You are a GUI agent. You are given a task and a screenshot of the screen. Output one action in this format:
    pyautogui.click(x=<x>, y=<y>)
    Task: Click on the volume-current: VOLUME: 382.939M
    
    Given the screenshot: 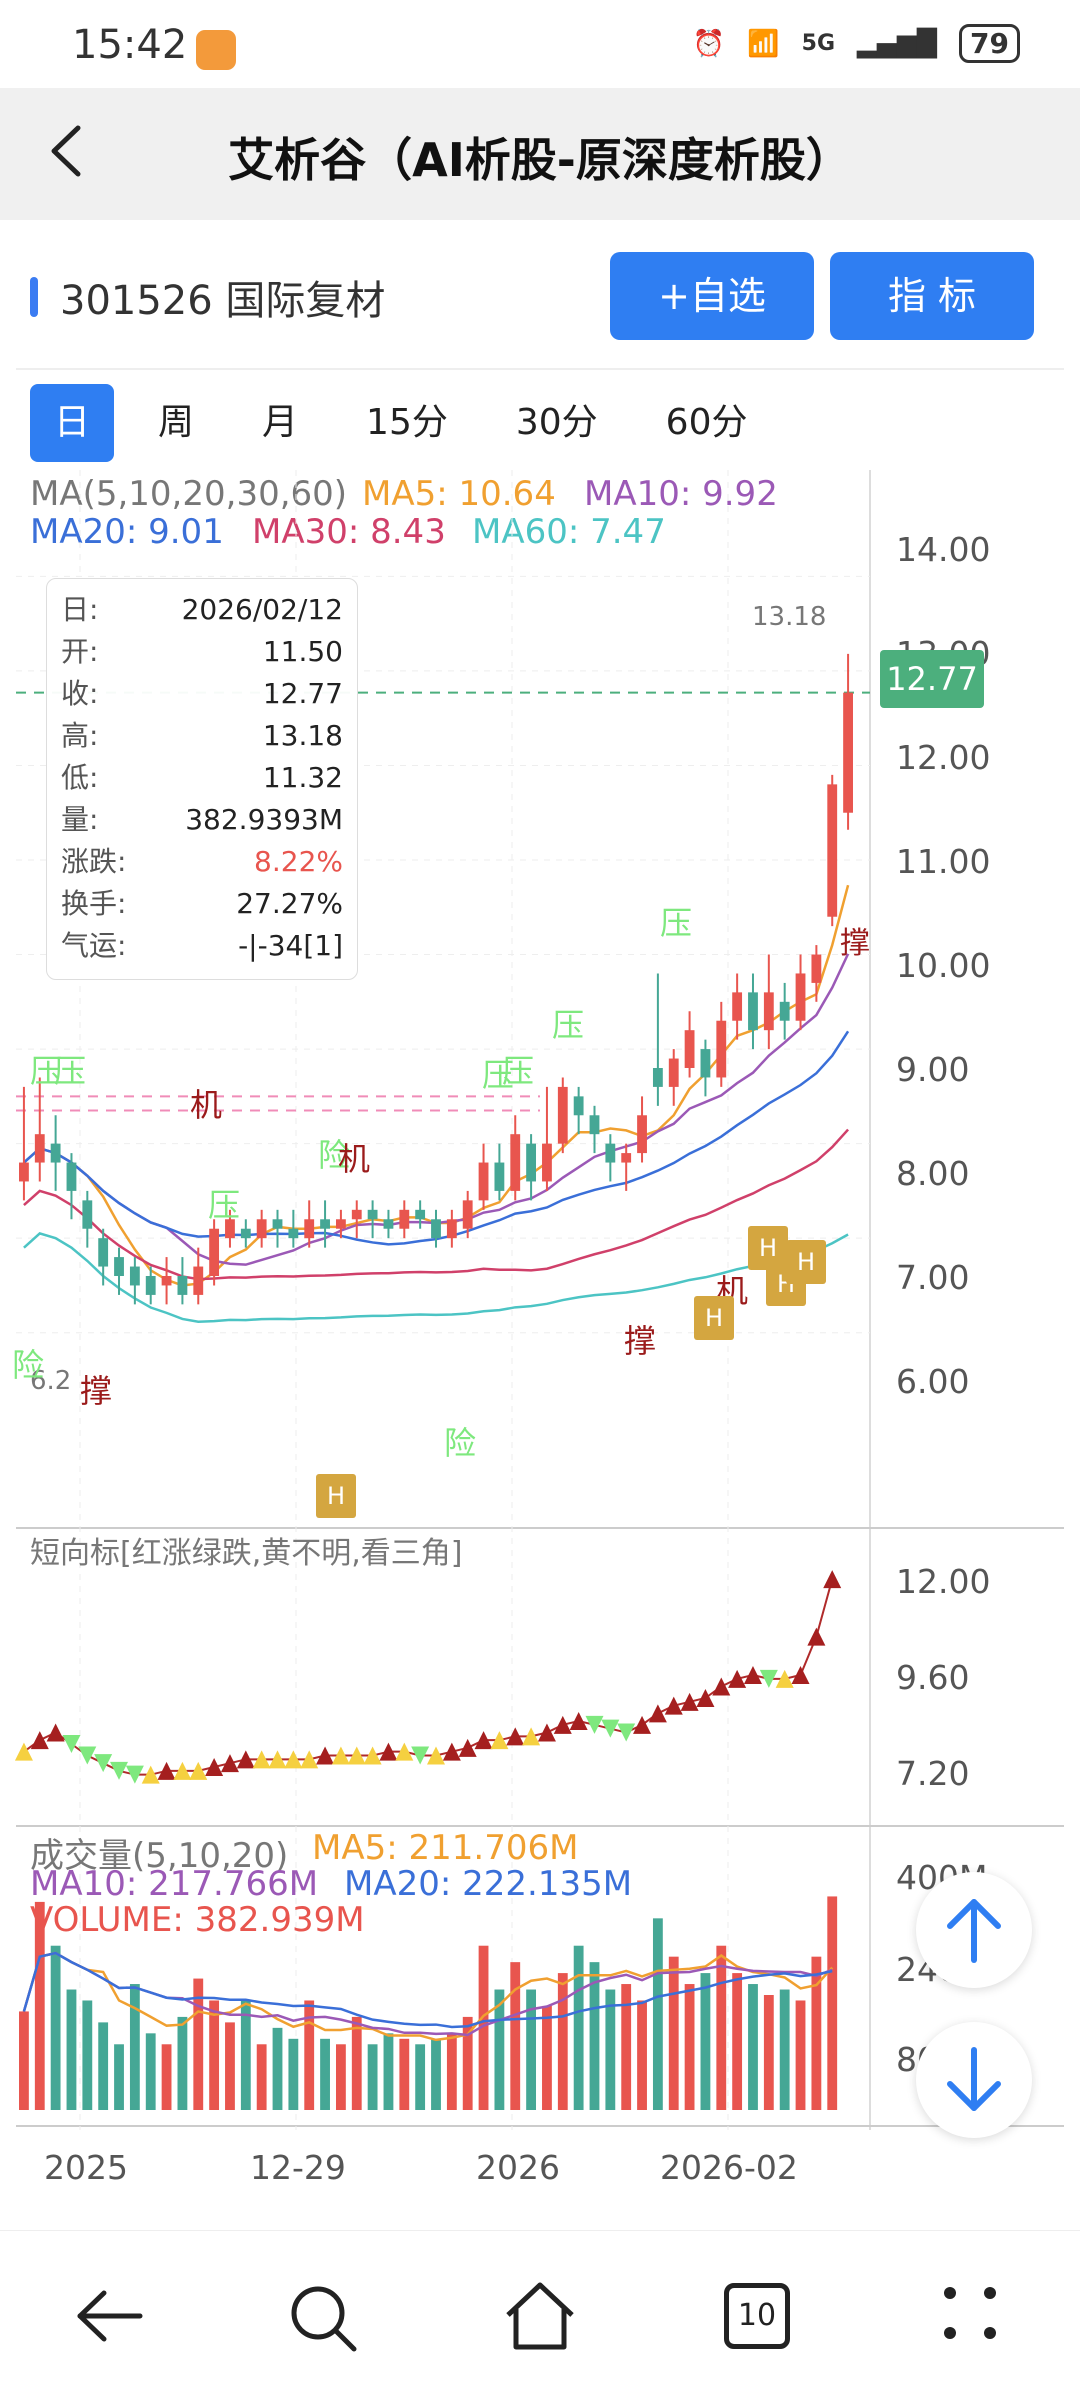 What is the action you would take?
    pyautogui.click(x=197, y=1920)
    